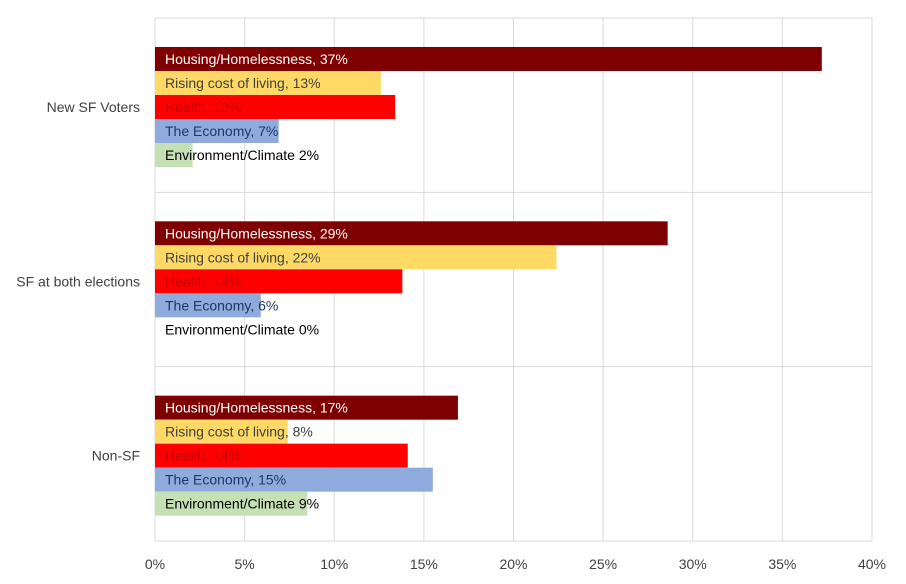 The height and width of the screenshot is (584, 906). Describe the element at coordinates (513, 564) in the screenshot. I see `x-tick-label: 20%` at that location.